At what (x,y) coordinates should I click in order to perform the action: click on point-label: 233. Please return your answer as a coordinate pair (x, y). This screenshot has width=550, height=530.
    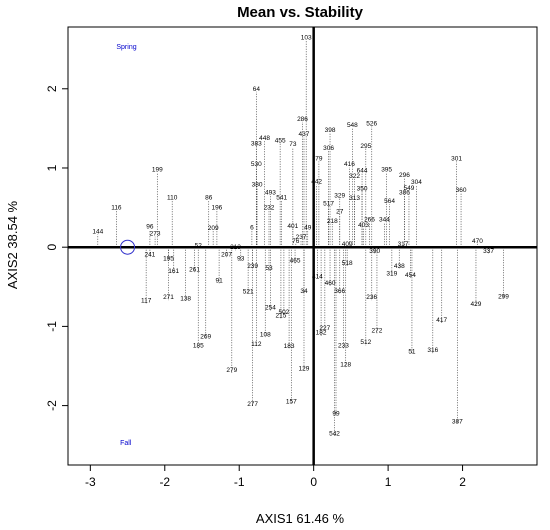
    Looking at the image, I should click on (343, 345).